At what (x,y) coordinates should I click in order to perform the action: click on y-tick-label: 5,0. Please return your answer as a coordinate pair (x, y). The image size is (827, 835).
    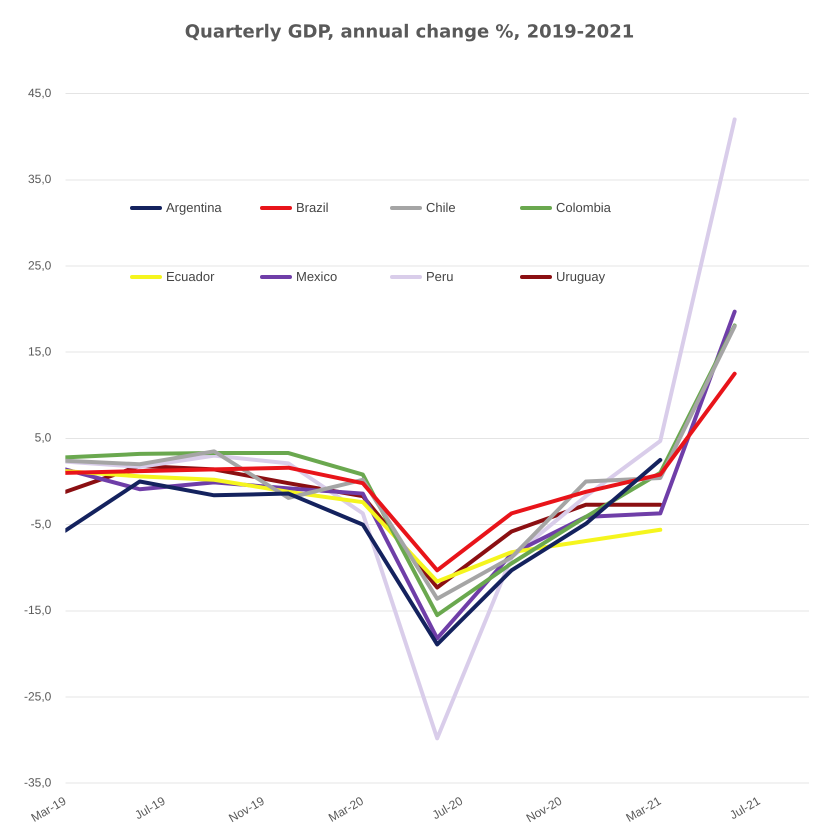
    Looking at the image, I should click on (43, 437).